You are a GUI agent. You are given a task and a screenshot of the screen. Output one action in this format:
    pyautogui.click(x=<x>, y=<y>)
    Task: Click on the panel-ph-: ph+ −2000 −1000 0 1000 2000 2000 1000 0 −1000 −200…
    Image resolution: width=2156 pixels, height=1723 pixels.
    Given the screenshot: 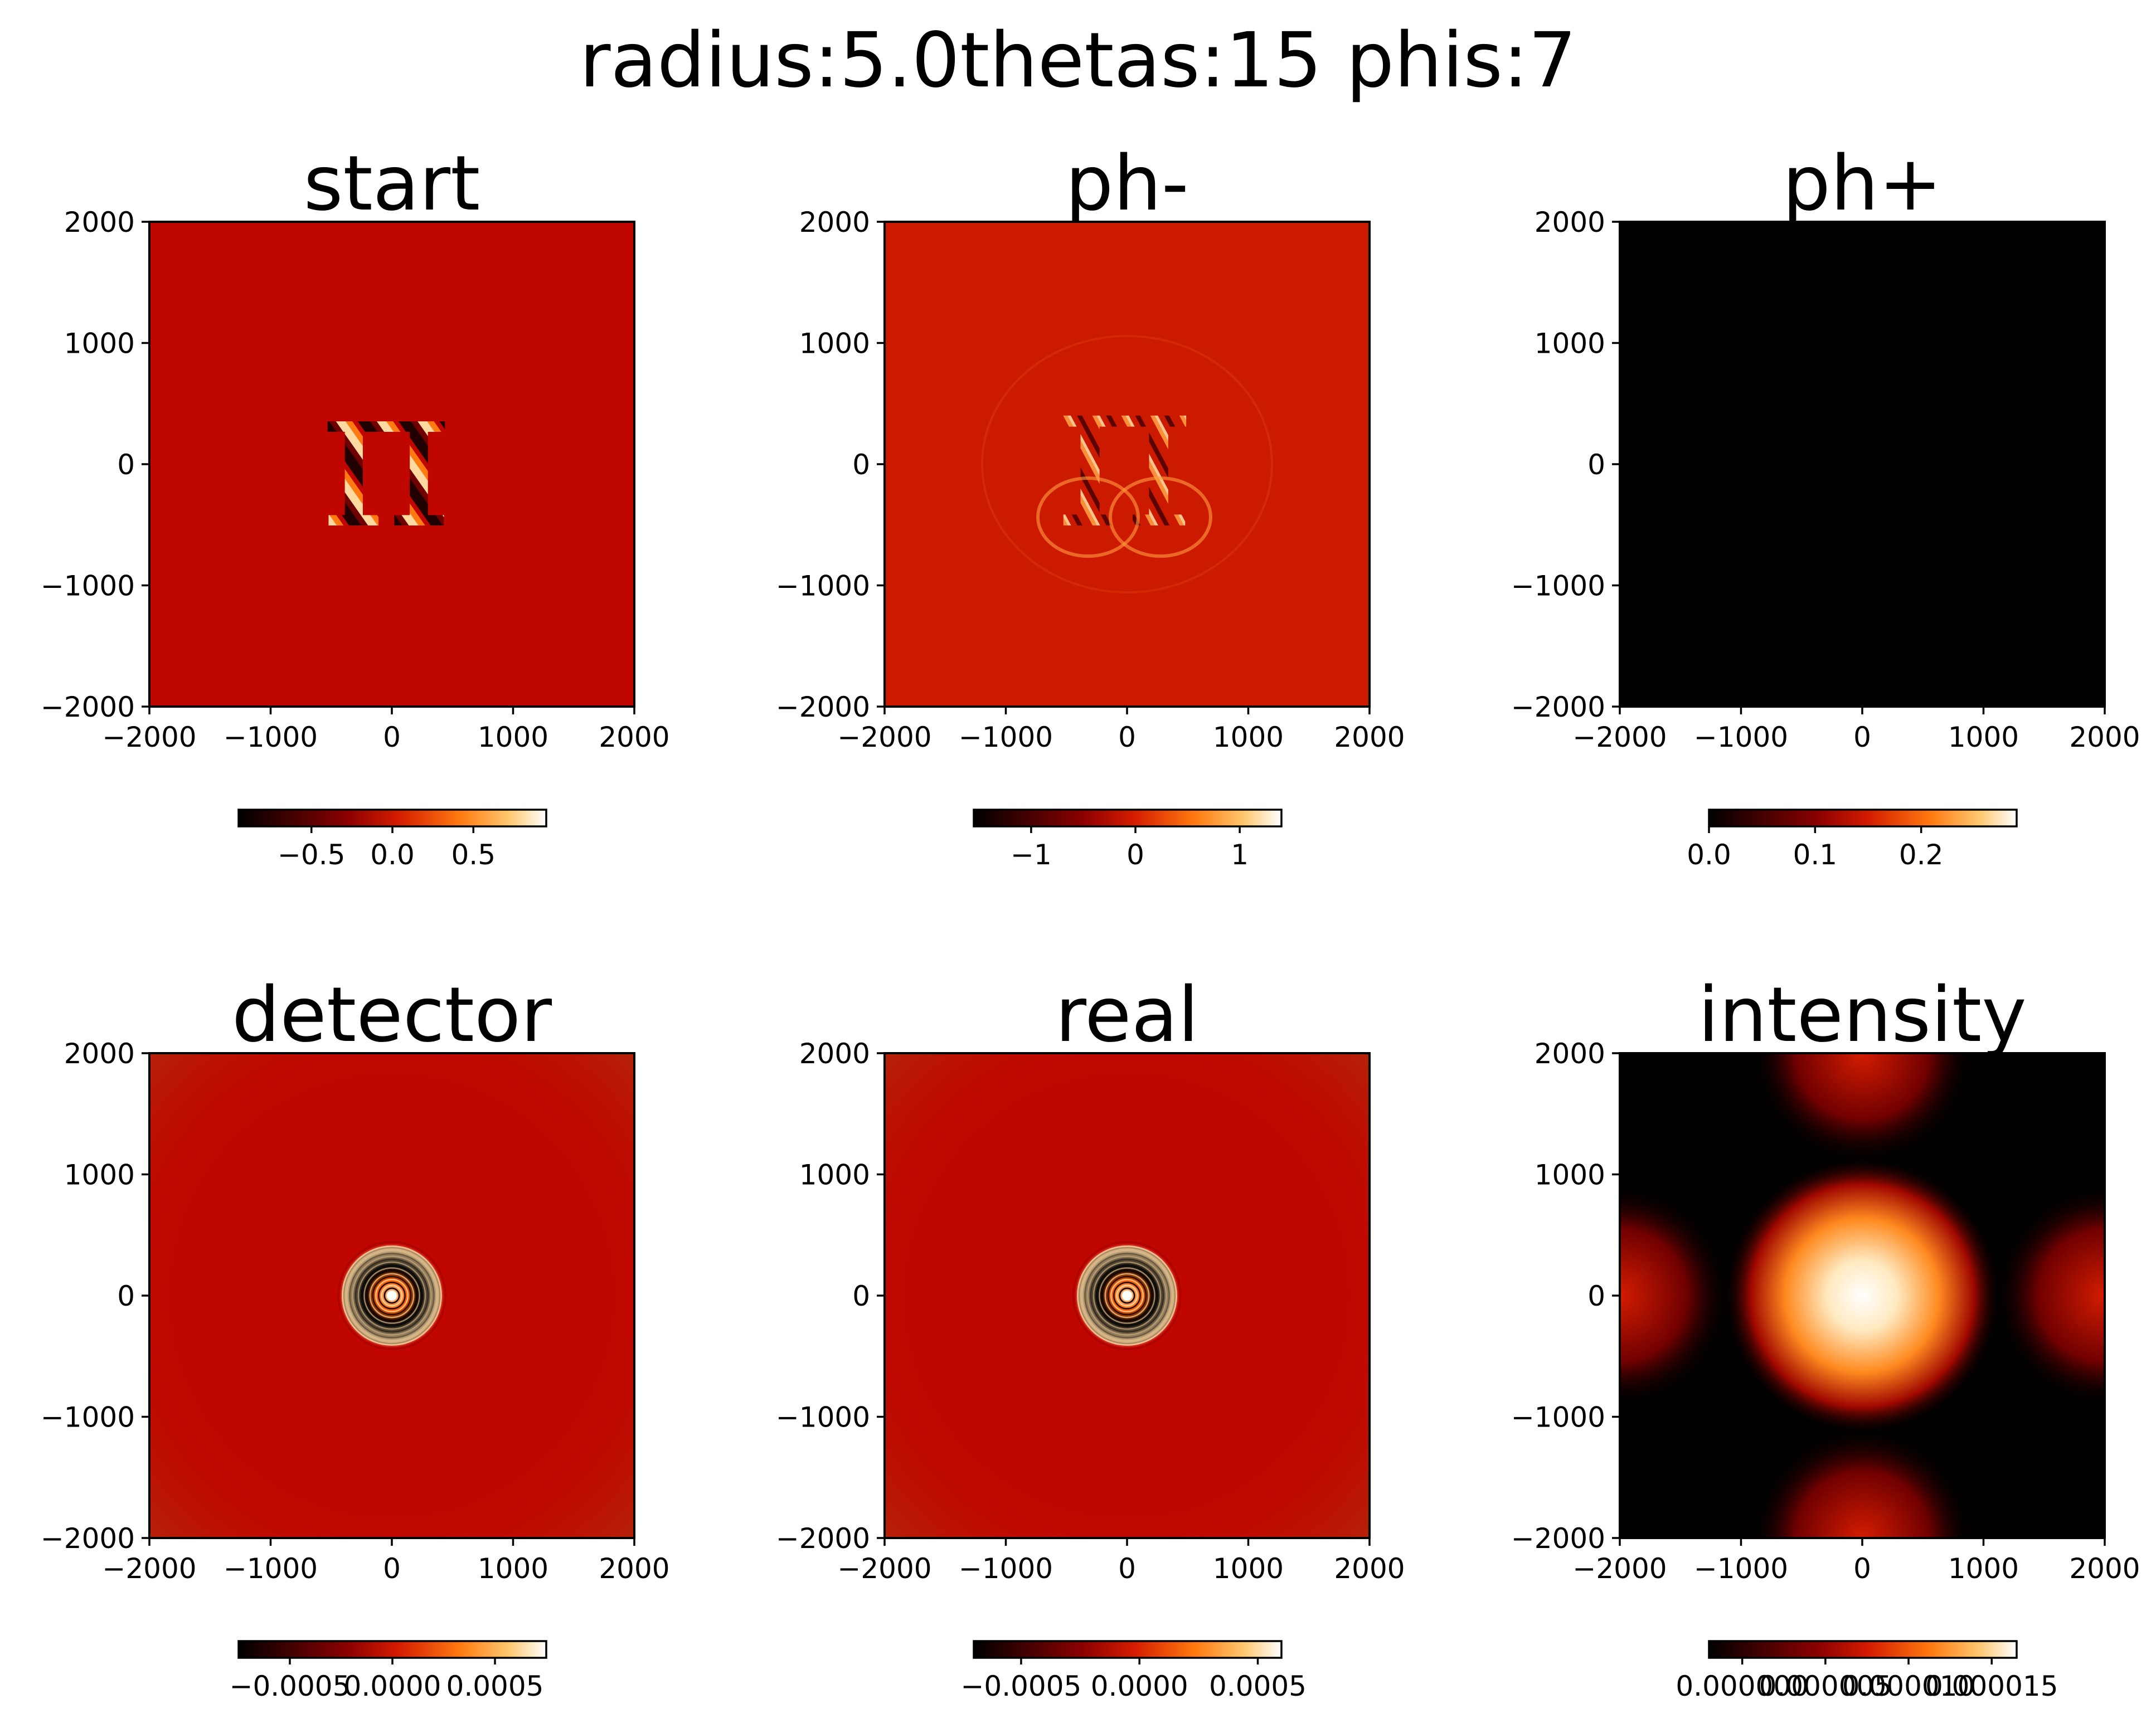 What is the action you would take?
    pyautogui.click(x=1825, y=505)
    